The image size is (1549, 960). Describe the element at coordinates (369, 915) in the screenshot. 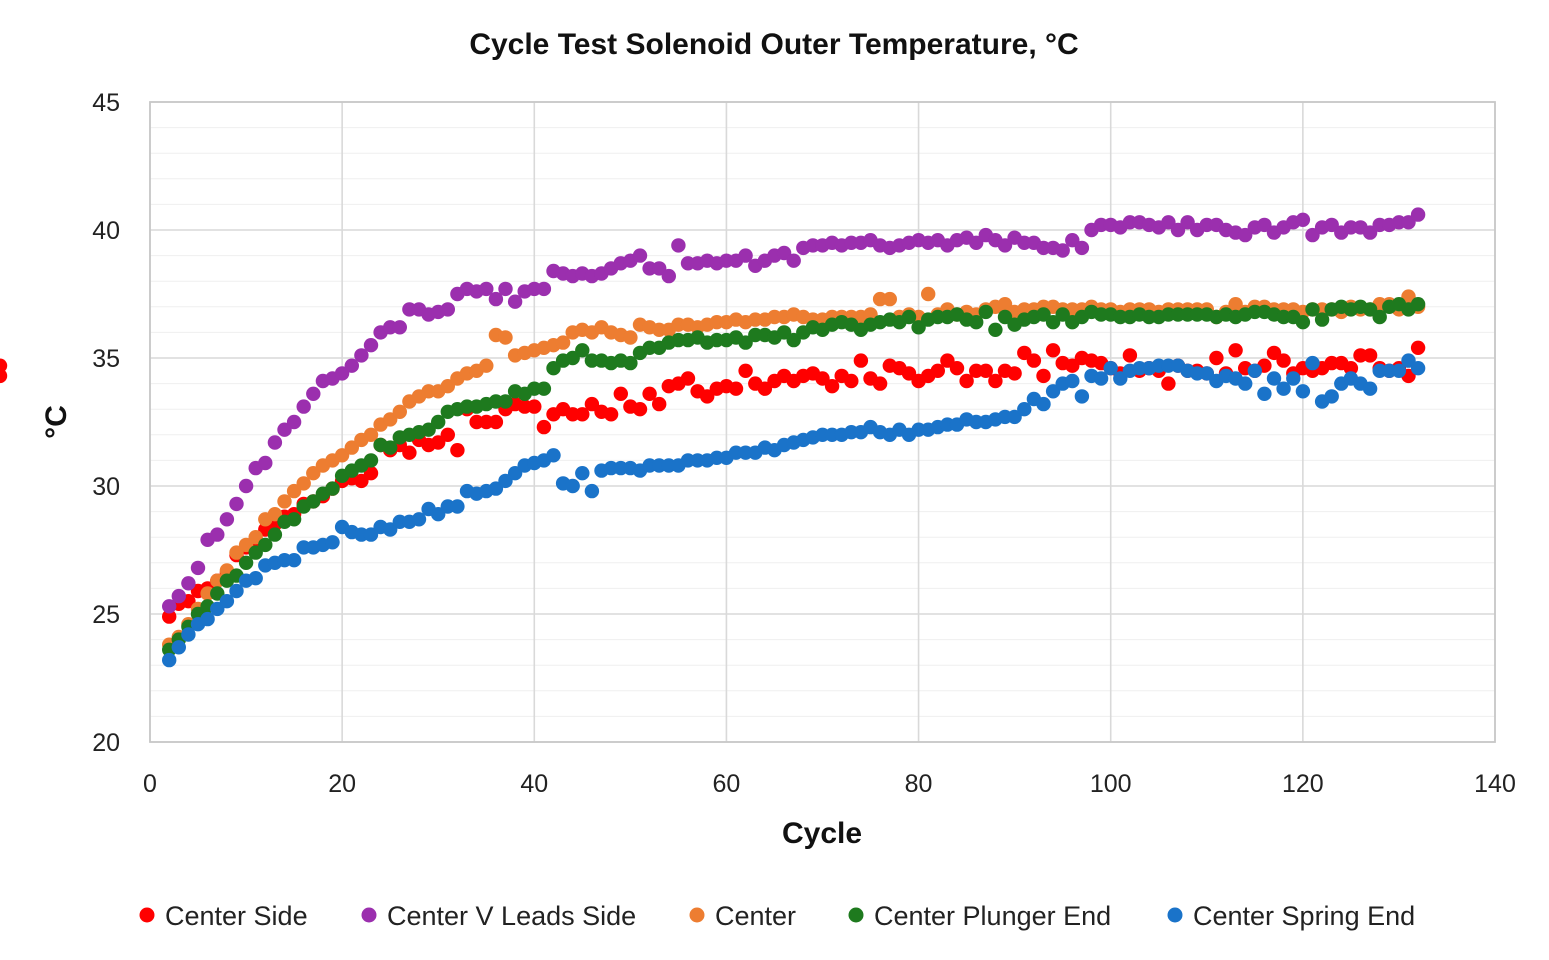

I see `legend-marker-center-v-leads-side` at that location.